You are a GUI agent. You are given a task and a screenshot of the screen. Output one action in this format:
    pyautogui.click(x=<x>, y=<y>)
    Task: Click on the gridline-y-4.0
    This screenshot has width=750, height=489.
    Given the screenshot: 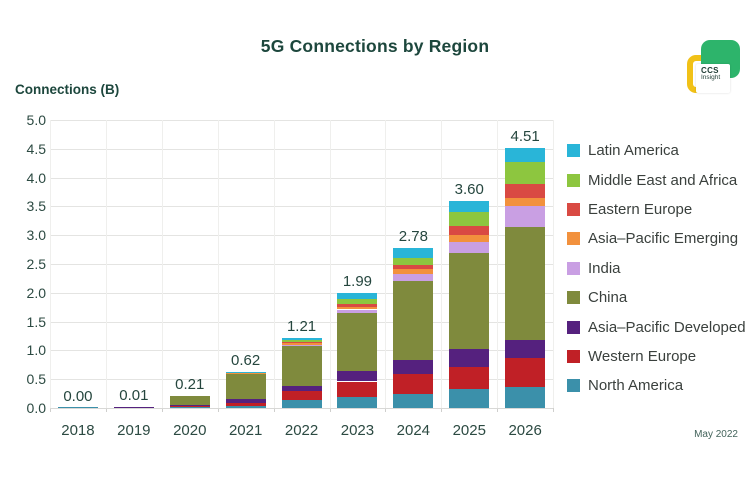 What is the action you would take?
    pyautogui.click(x=301, y=178)
    